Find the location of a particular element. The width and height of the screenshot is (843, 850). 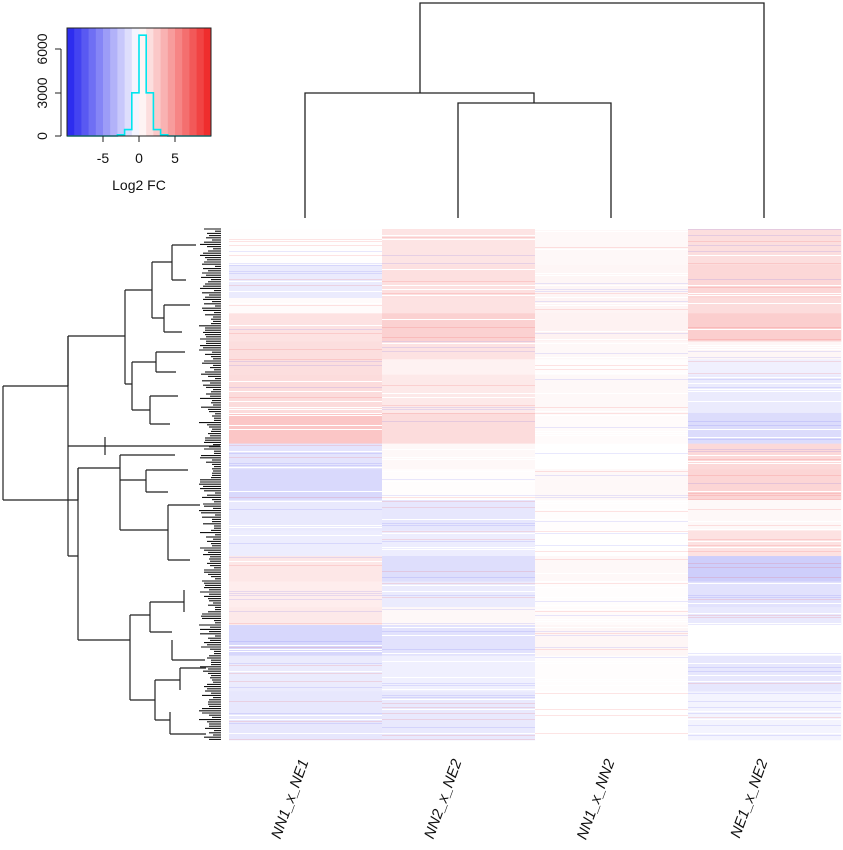

color-key-y-tick: 3000 is located at coordinates (42, 92).